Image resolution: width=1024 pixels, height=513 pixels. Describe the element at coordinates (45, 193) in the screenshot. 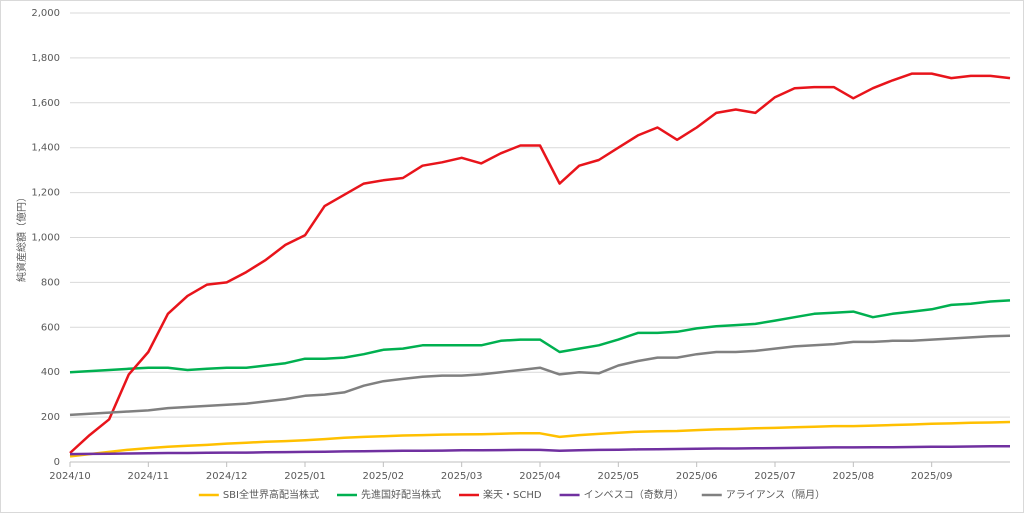

I see `y-tick-label: 1,200` at that location.